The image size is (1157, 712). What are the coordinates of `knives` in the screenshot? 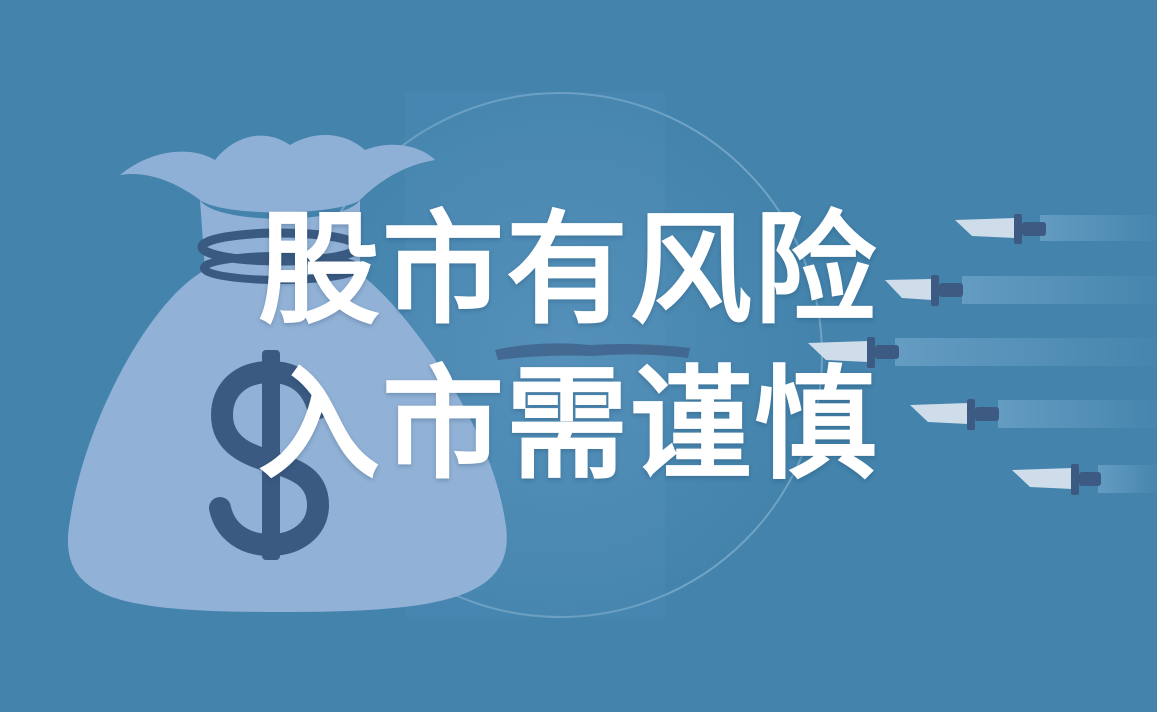 It's located at (982, 354).